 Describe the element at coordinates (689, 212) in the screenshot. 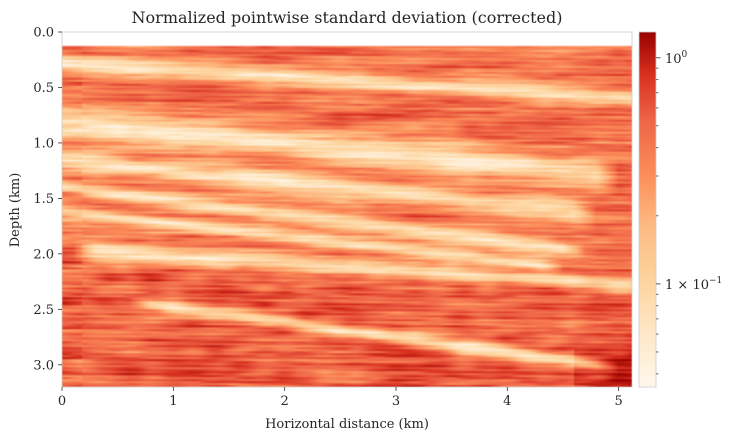

I see `colorbar-ticks: 100 1 × 10−1` at that location.